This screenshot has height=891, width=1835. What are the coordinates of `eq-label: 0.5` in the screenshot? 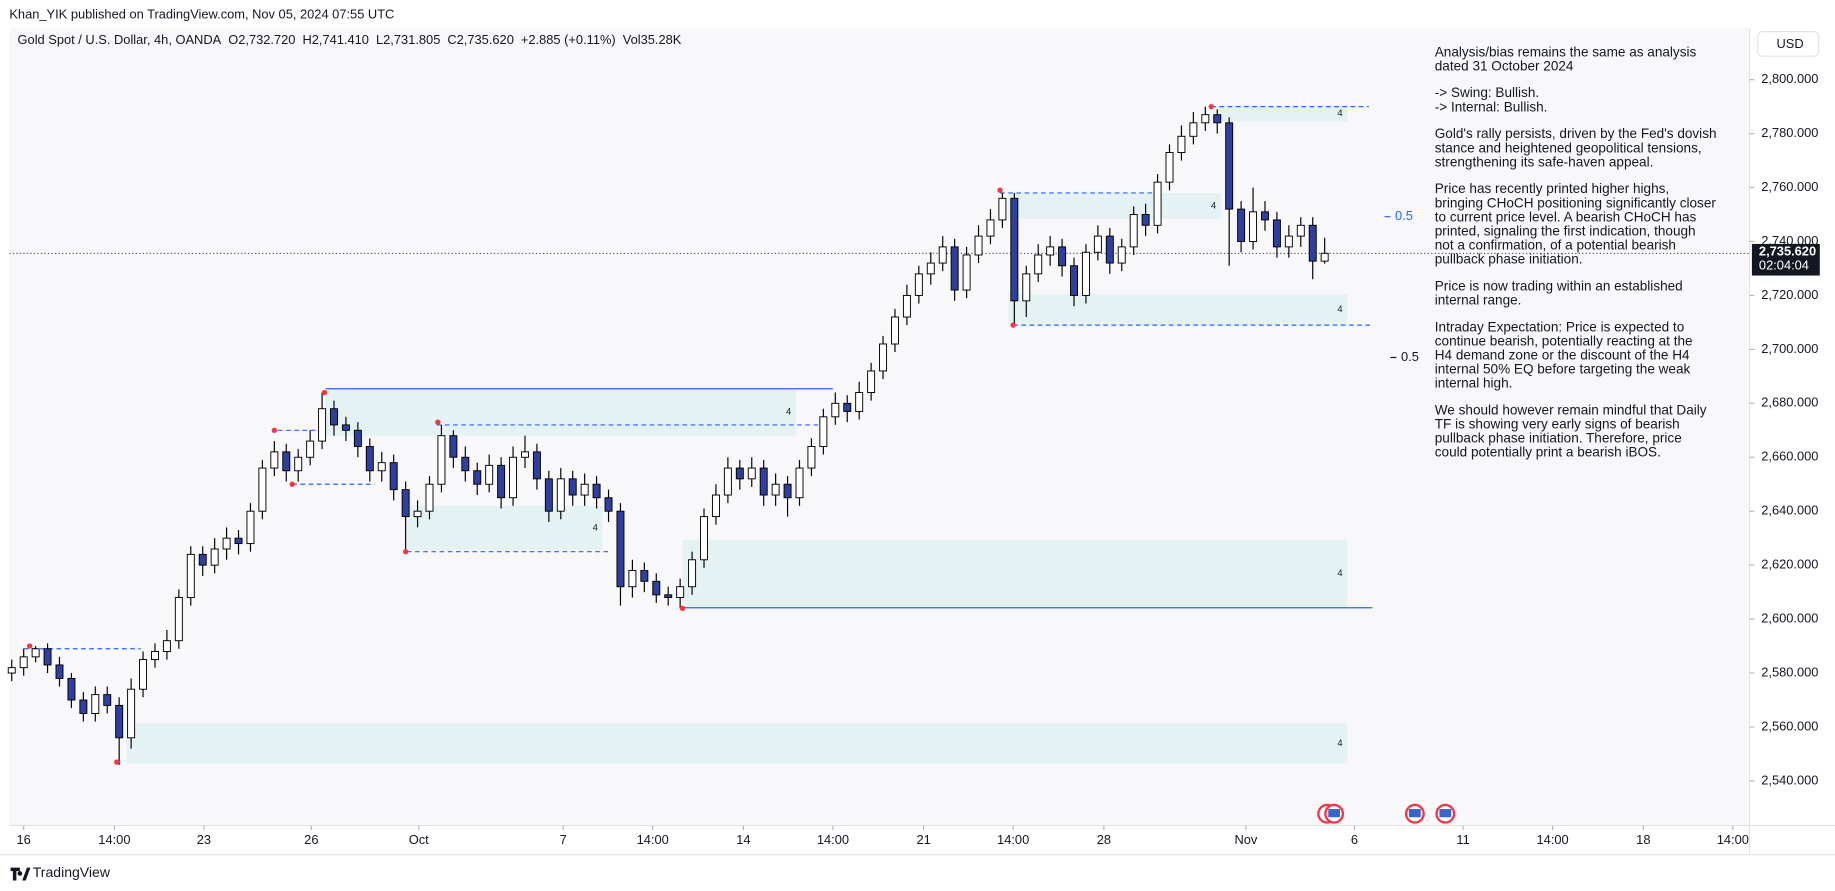 It's located at (1404, 215).